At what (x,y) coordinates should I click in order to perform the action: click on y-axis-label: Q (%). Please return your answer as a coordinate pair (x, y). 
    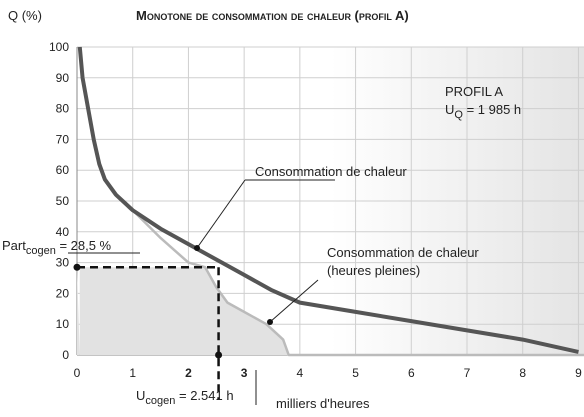
    Looking at the image, I should click on (25, 15).